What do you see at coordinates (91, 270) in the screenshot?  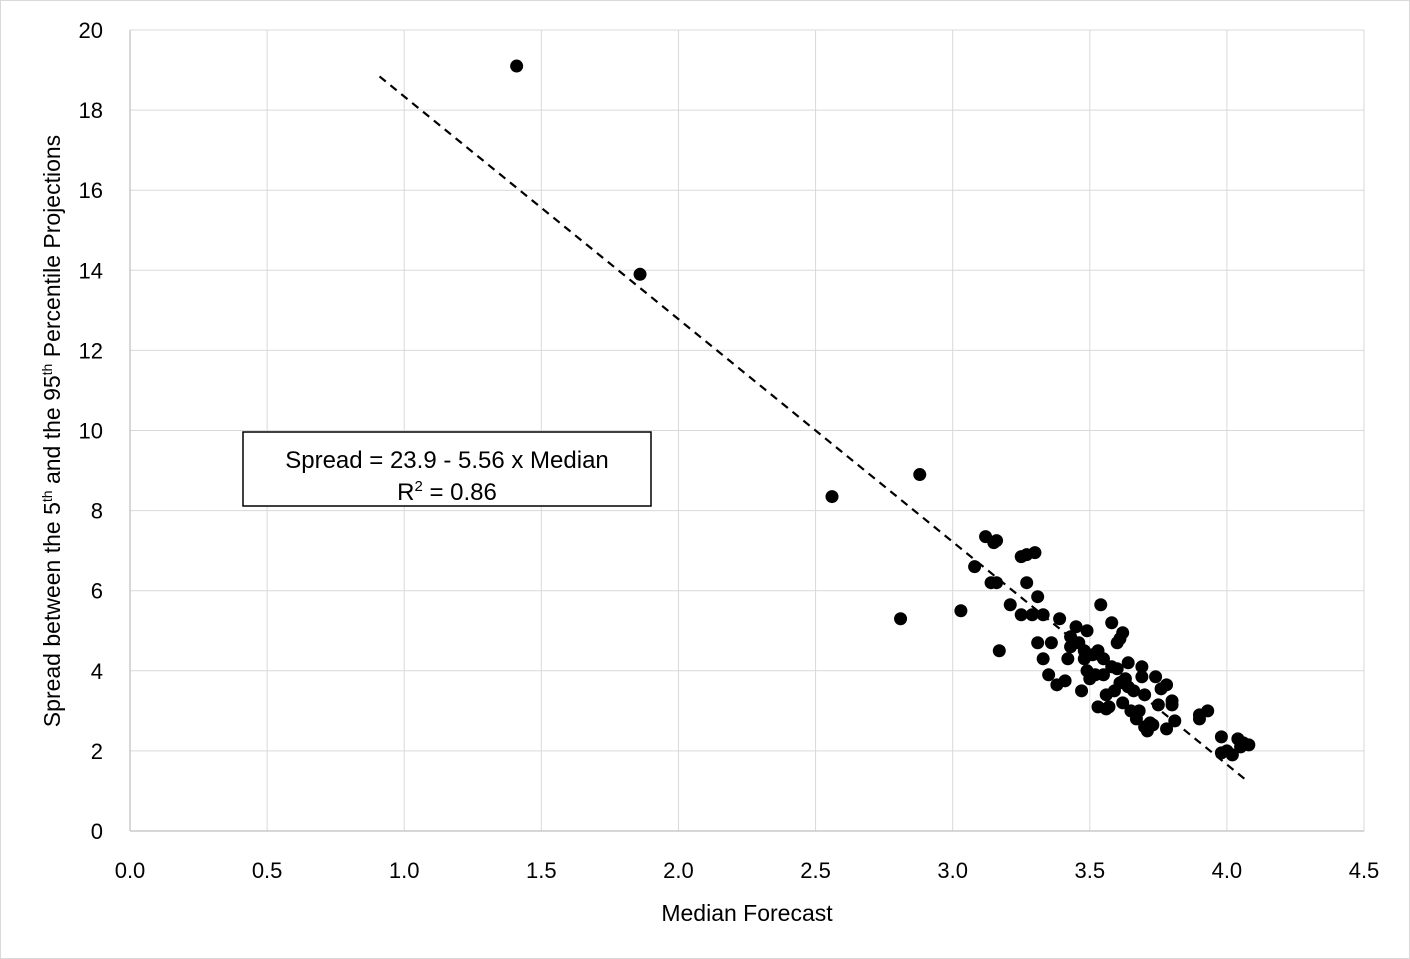 I see `y-tick-label: 14` at bounding box center [91, 270].